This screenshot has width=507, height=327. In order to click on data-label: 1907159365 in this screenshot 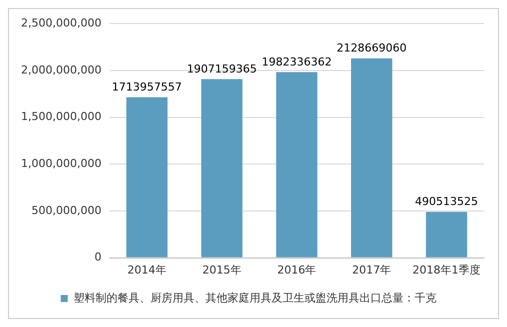, I will do `click(221, 69)`.